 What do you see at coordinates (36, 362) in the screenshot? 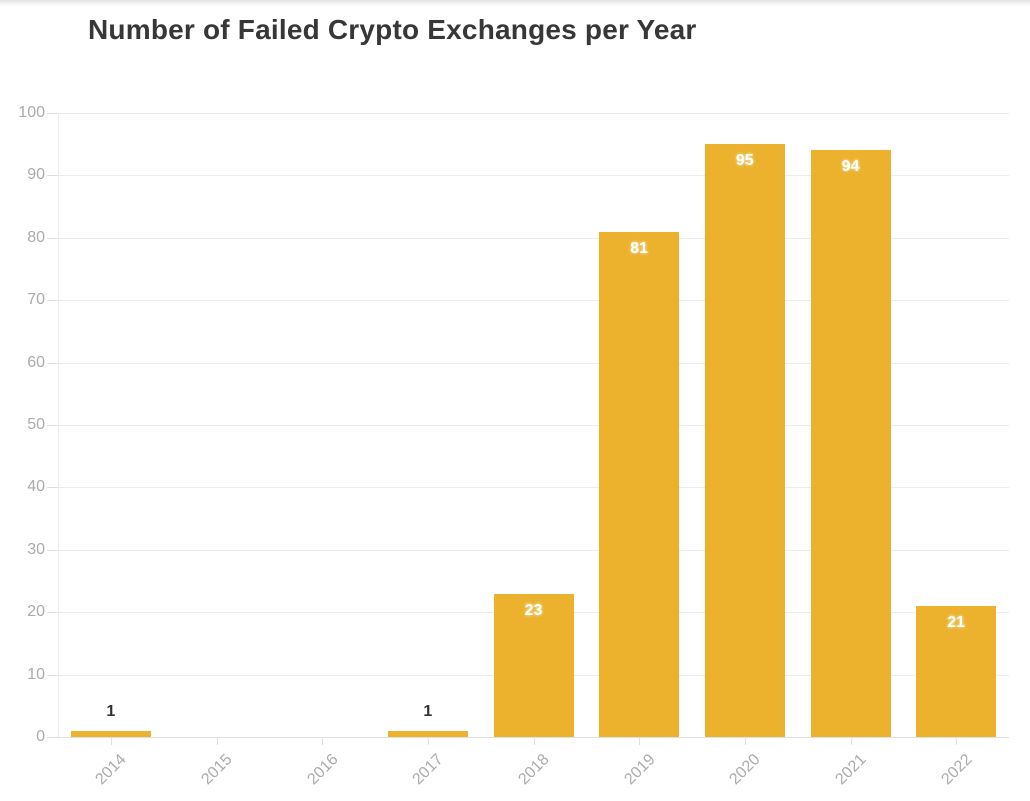
I see `y-axis-tick-label-60: 60` at bounding box center [36, 362].